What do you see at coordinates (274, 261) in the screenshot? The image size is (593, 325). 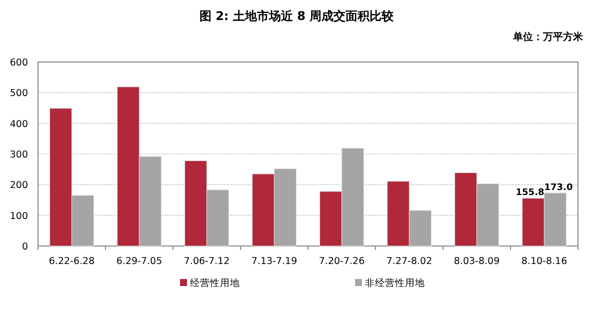 I see `x-tick-label: 7.13-7.19` at bounding box center [274, 261].